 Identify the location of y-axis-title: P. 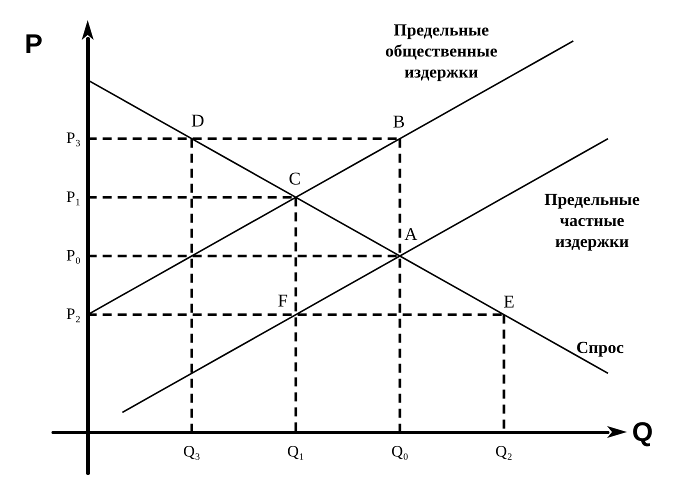
(33, 44).